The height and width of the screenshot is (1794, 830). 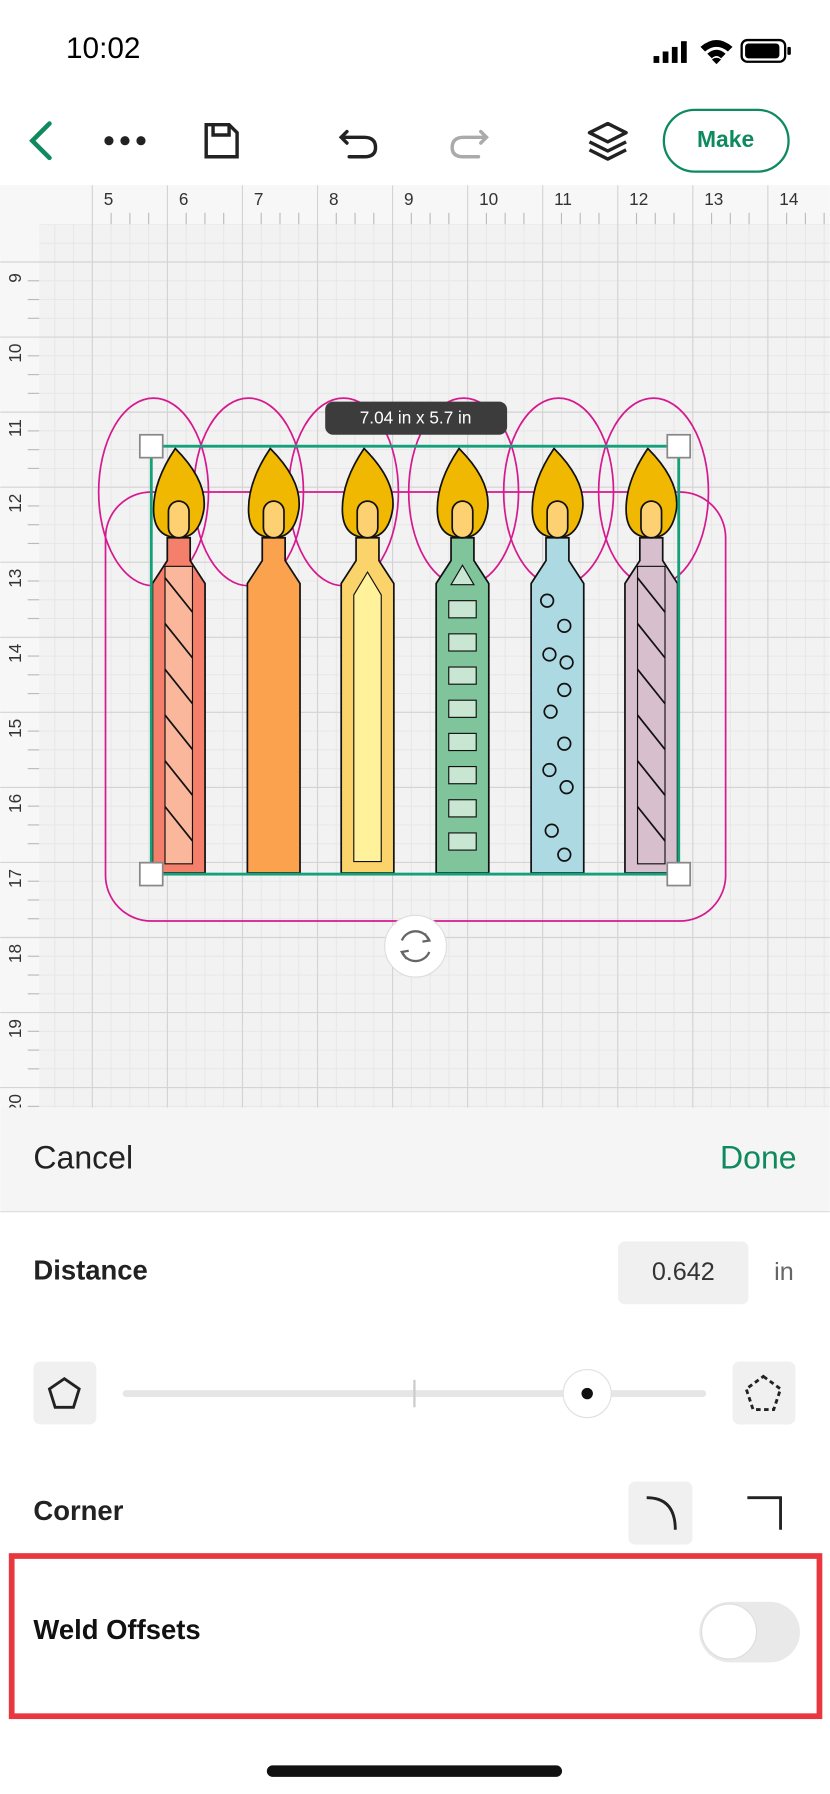 I want to click on ruler-left-label: 11, so click(x=15, y=428).